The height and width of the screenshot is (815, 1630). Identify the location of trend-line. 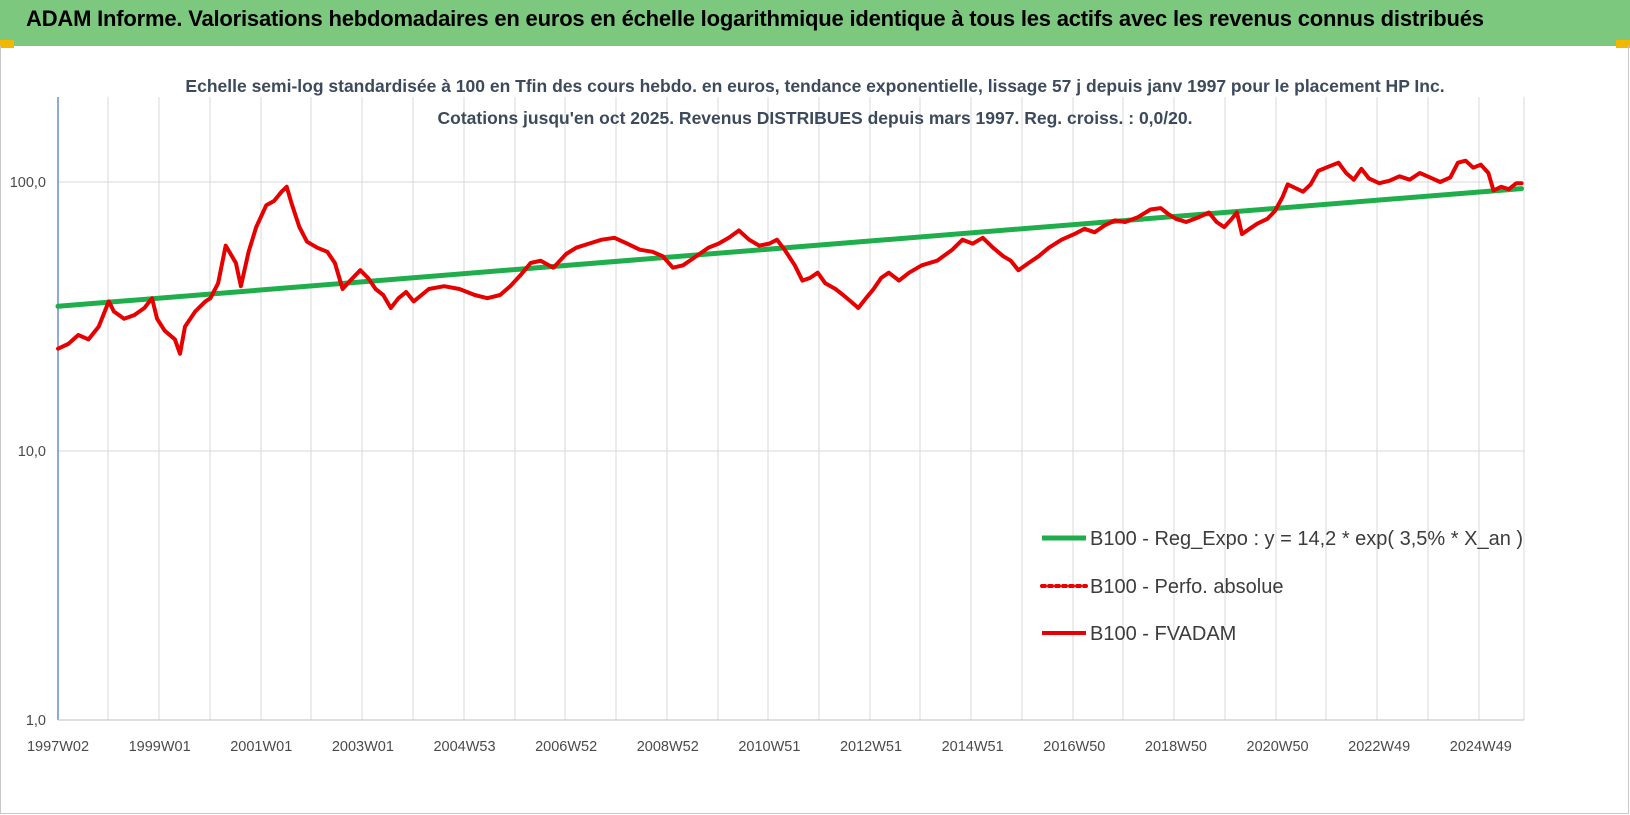
(789, 247).